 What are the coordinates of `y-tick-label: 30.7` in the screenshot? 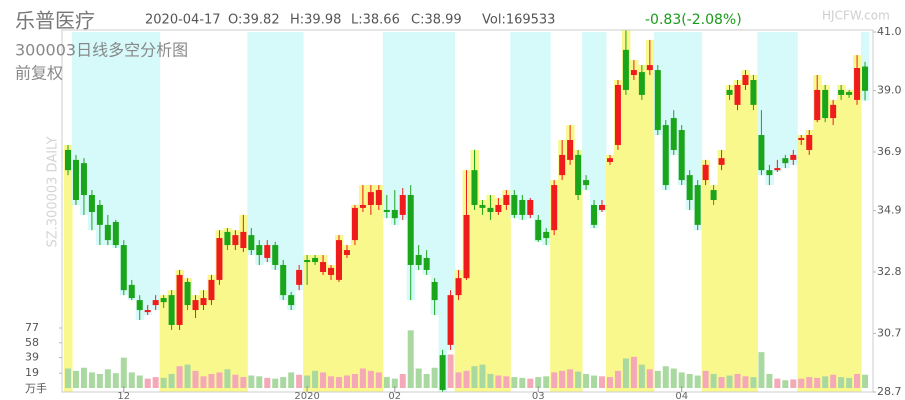 It's located at (889, 332).